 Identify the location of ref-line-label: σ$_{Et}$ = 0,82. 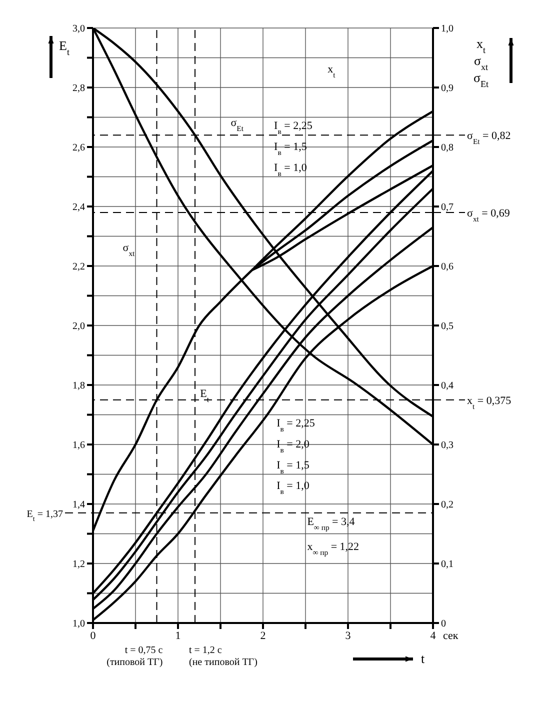
(489, 138).